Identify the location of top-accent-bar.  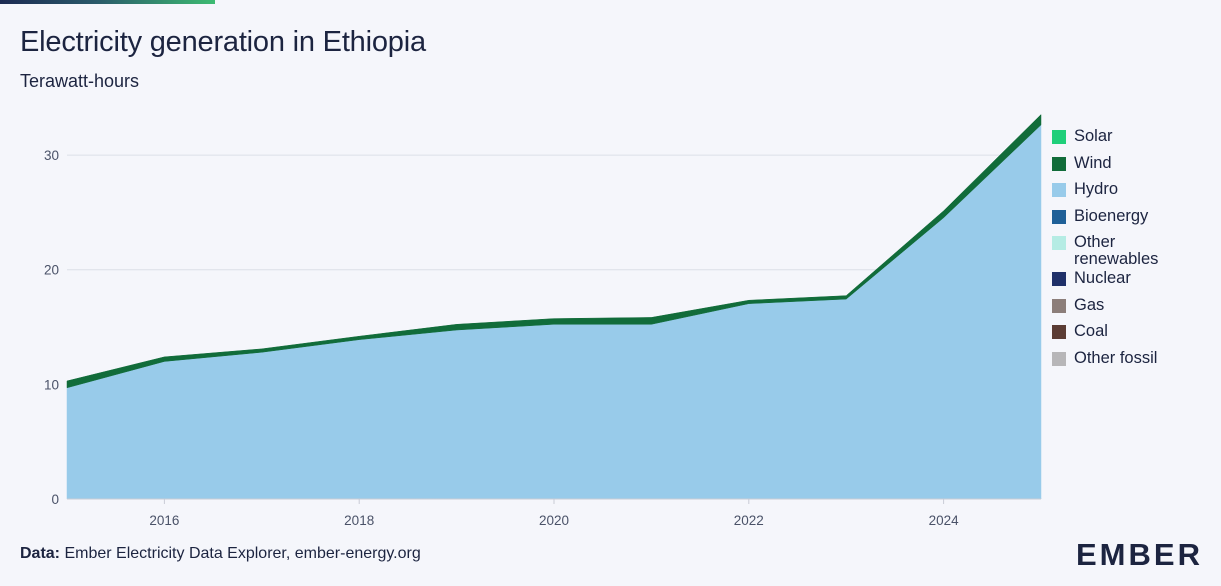
(107, 2).